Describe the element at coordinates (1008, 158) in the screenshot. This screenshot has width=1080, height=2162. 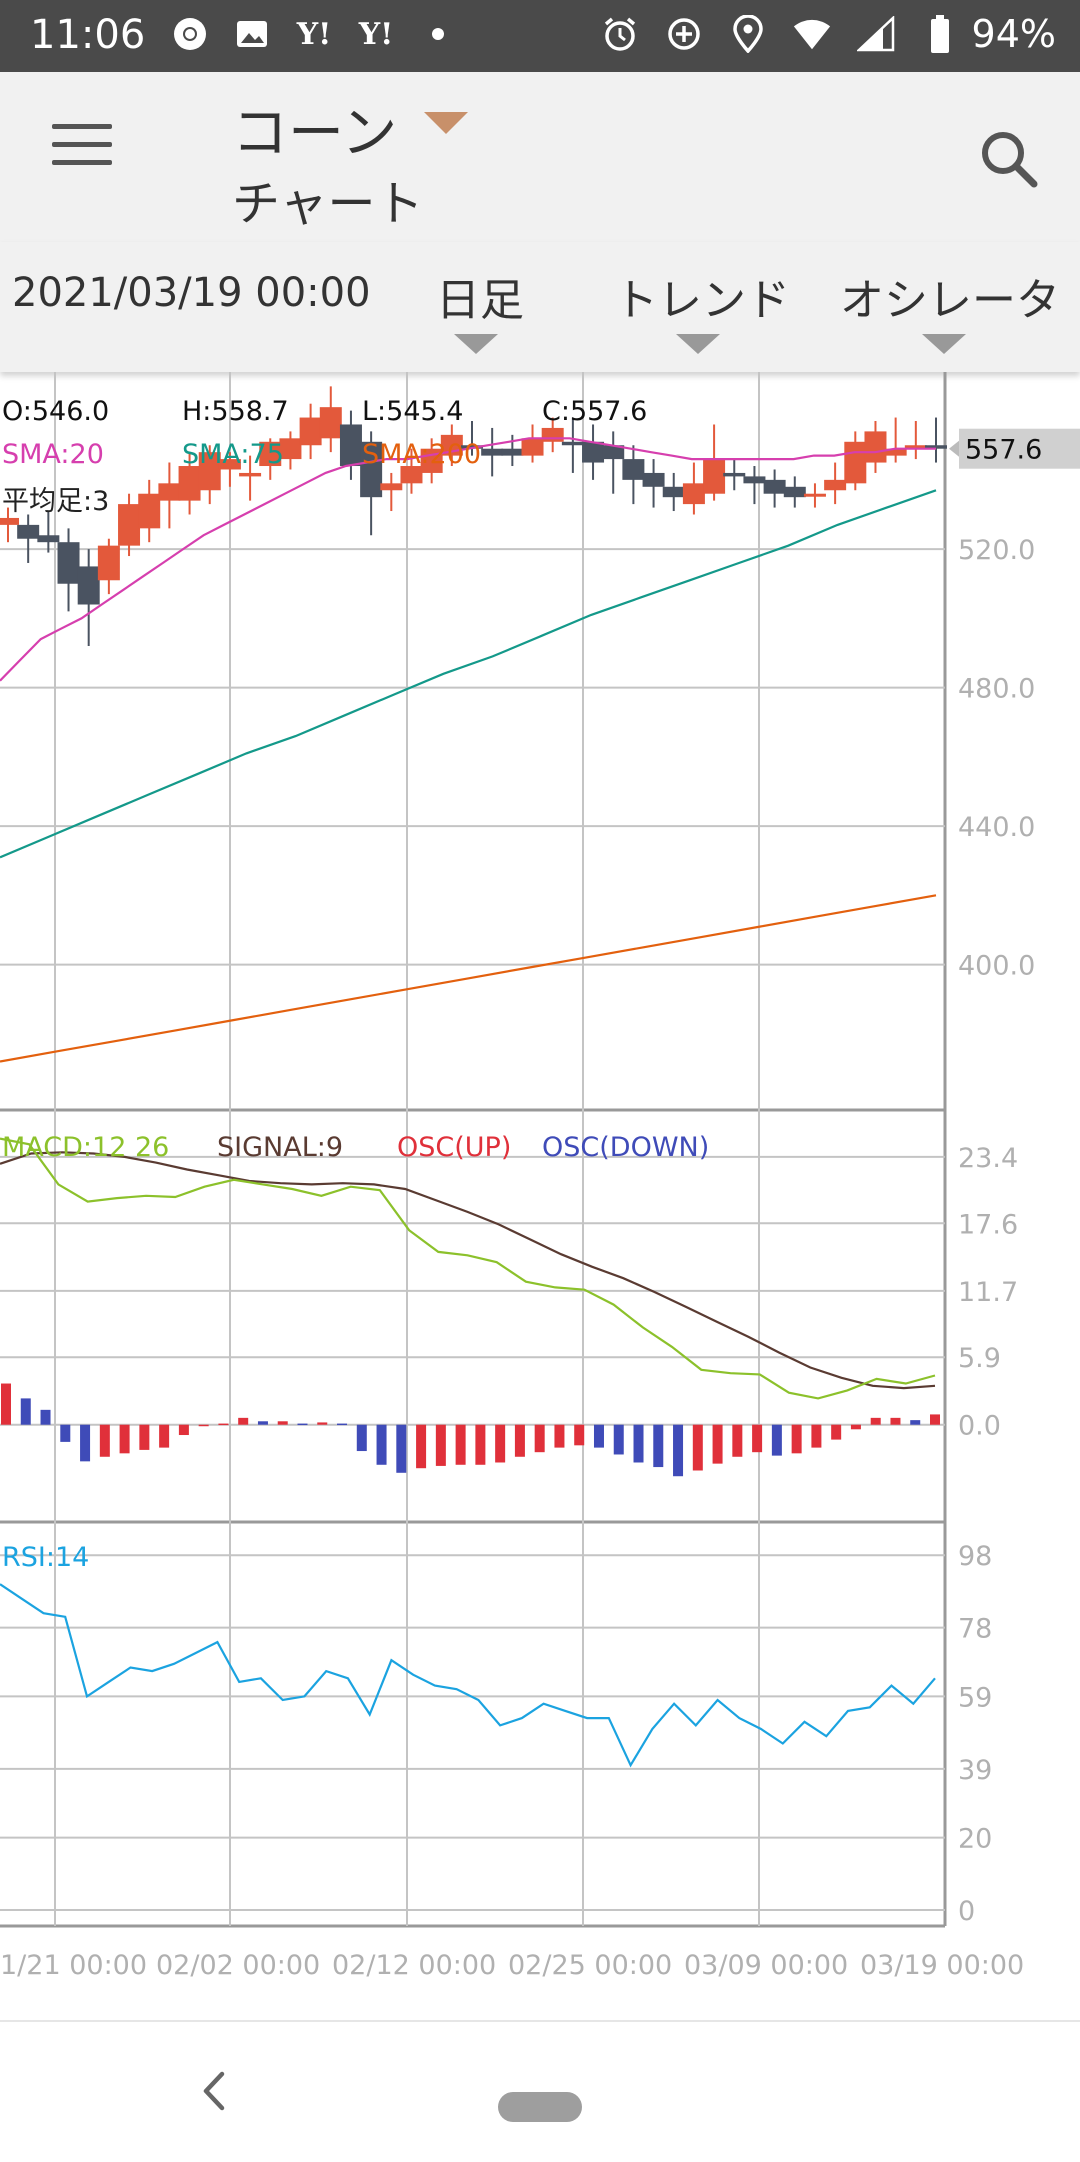
I see `search-icon` at that location.